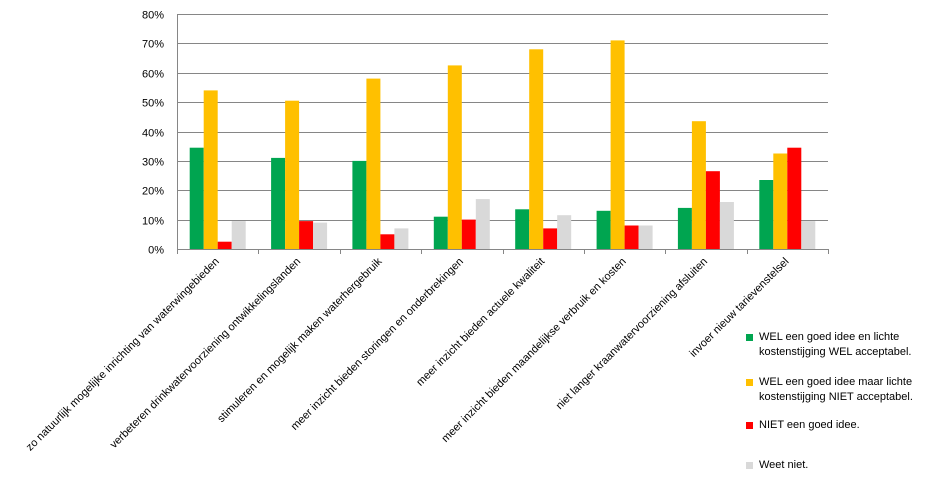  What do you see at coordinates (153, 222) in the screenshot?
I see `y-tick-label: 10%` at bounding box center [153, 222].